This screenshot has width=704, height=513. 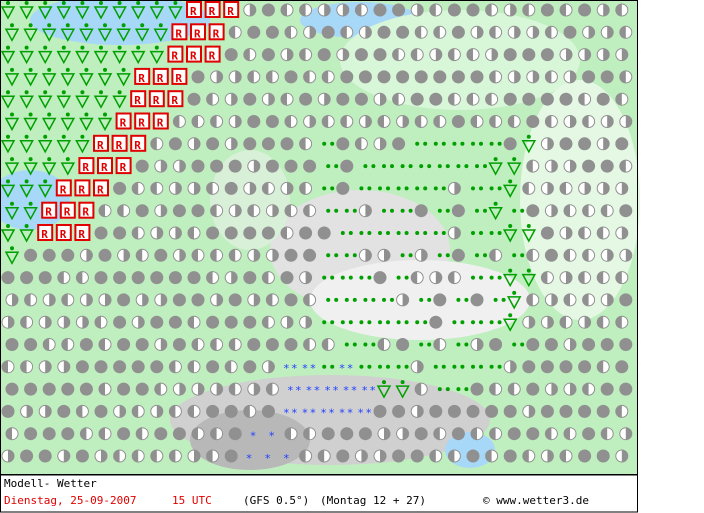 What do you see at coordinates (156, 100) in the screenshot?
I see `weather-symbol: R` at bounding box center [156, 100].